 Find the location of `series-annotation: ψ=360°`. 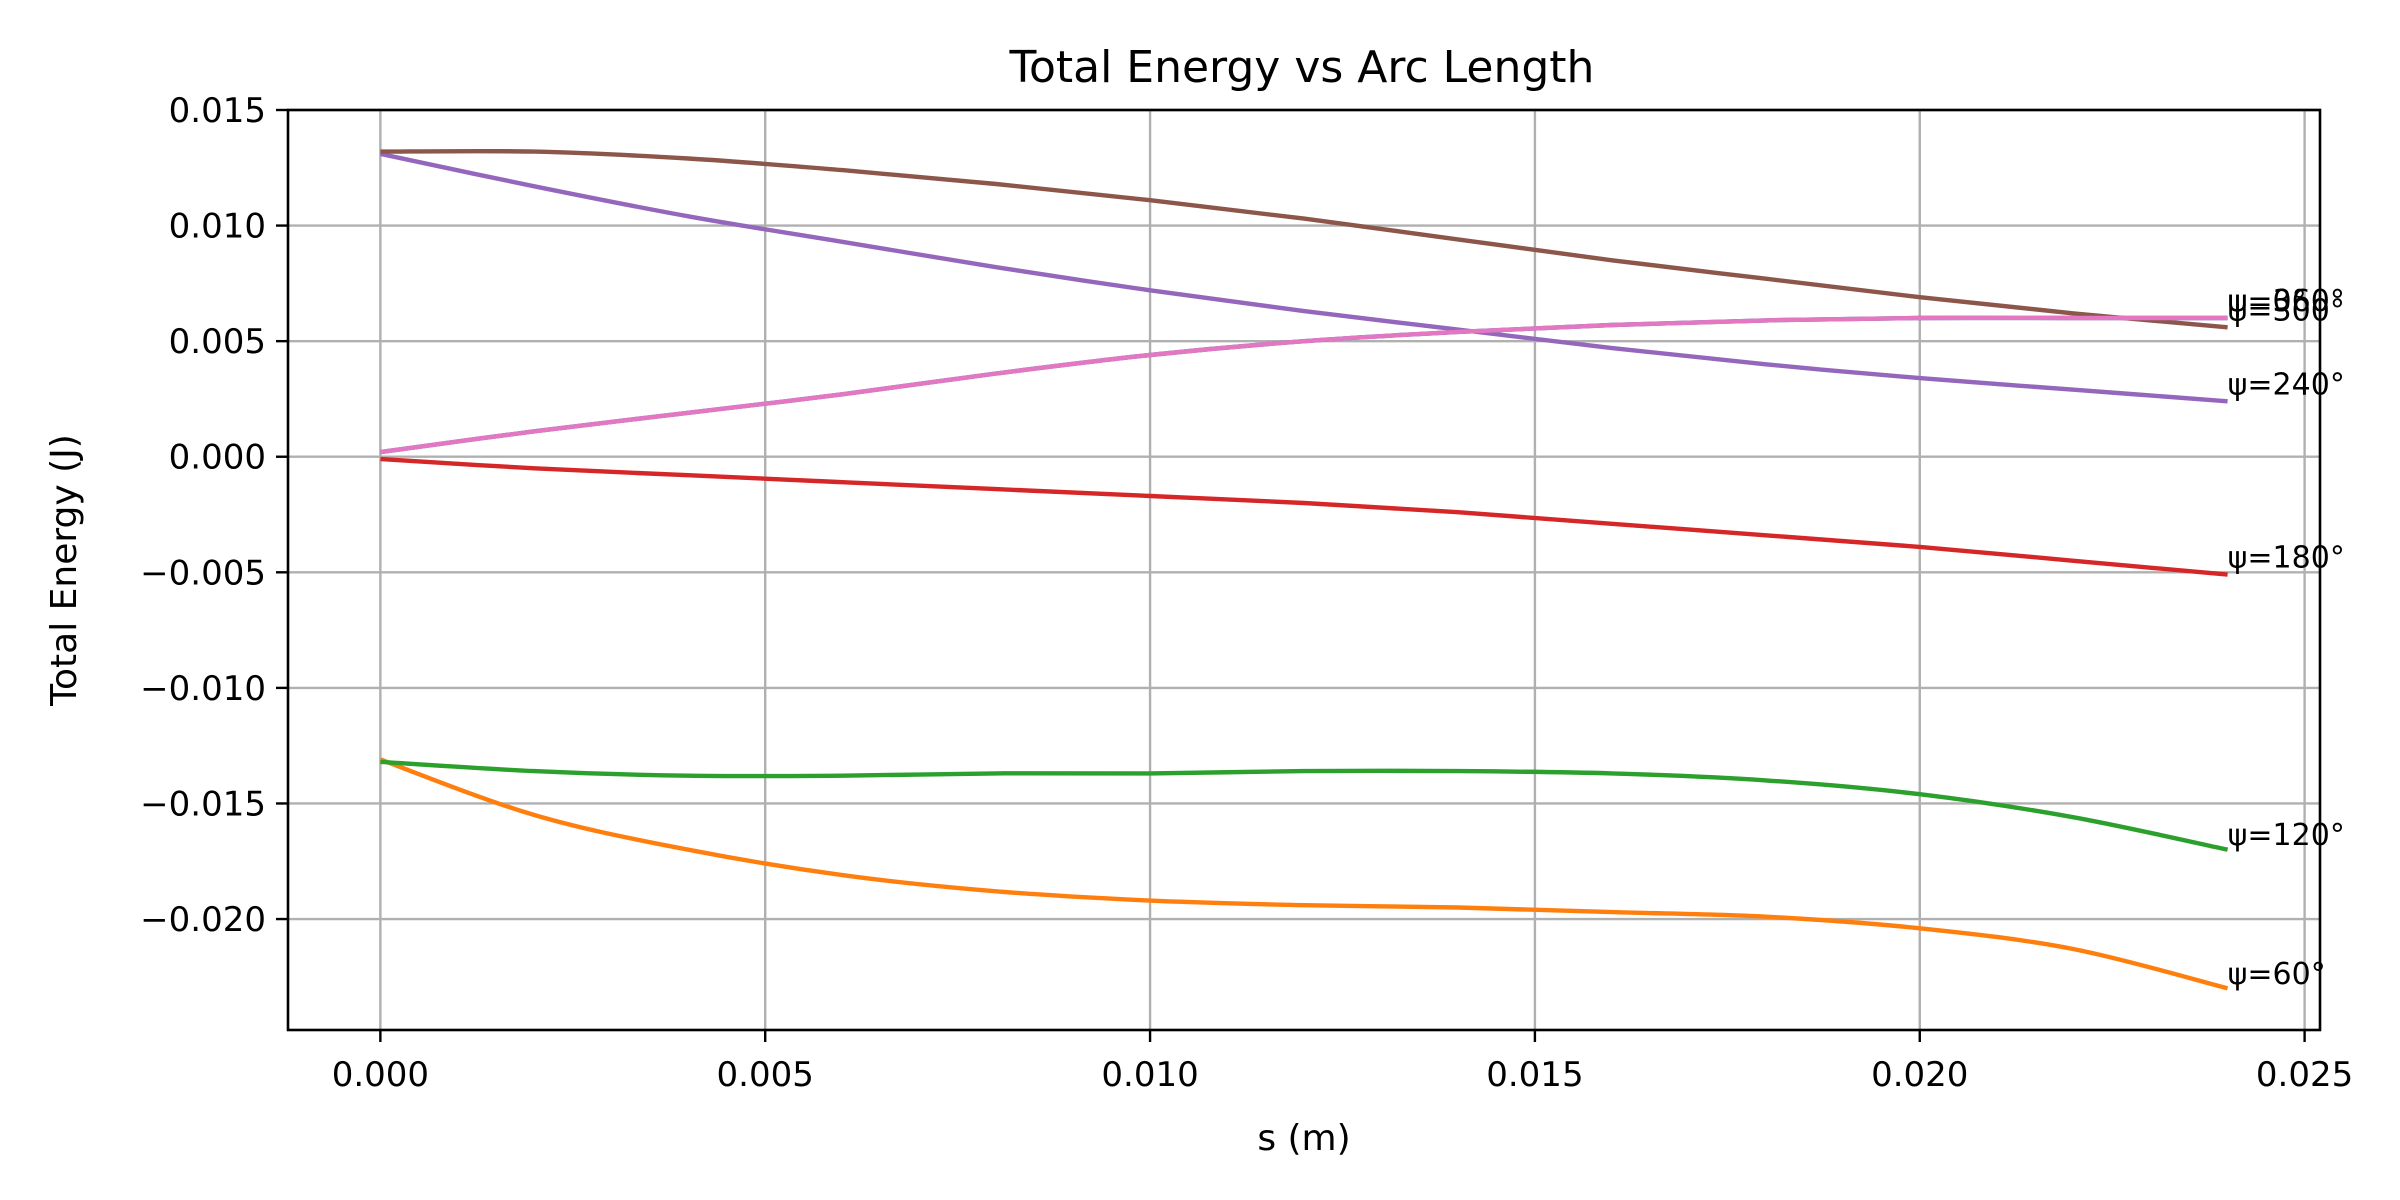

series-annotation: ψ=360° is located at coordinates (2286, 301).